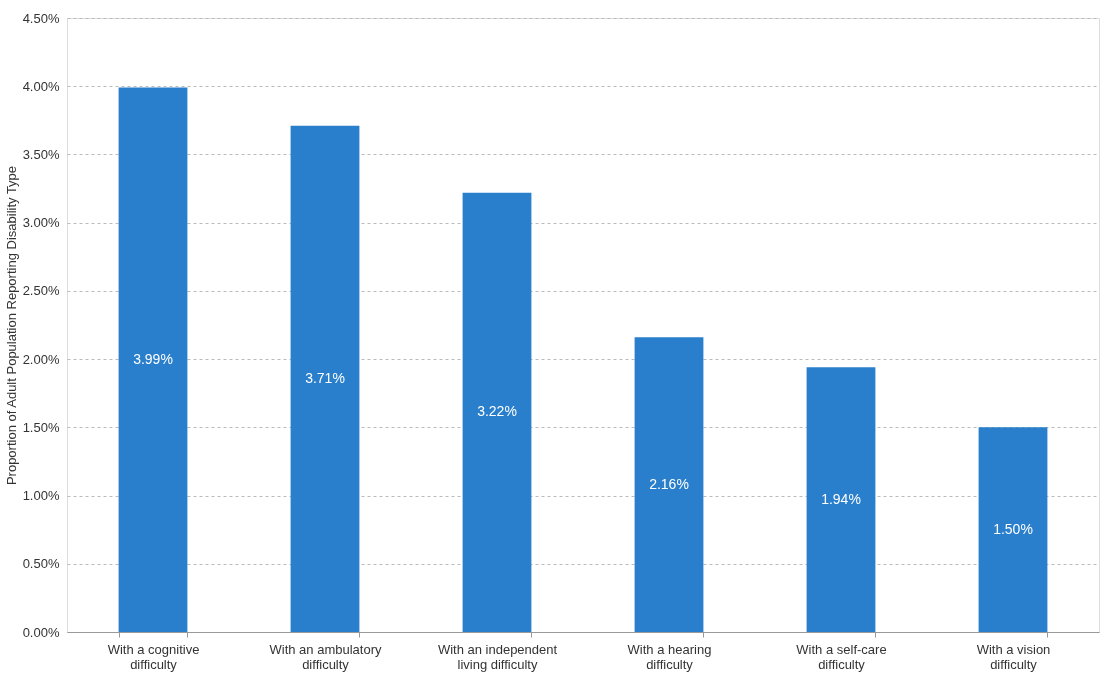  Describe the element at coordinates (41, 18) in the screenshot. I see `y-tick-label: 4.50%` at that location.